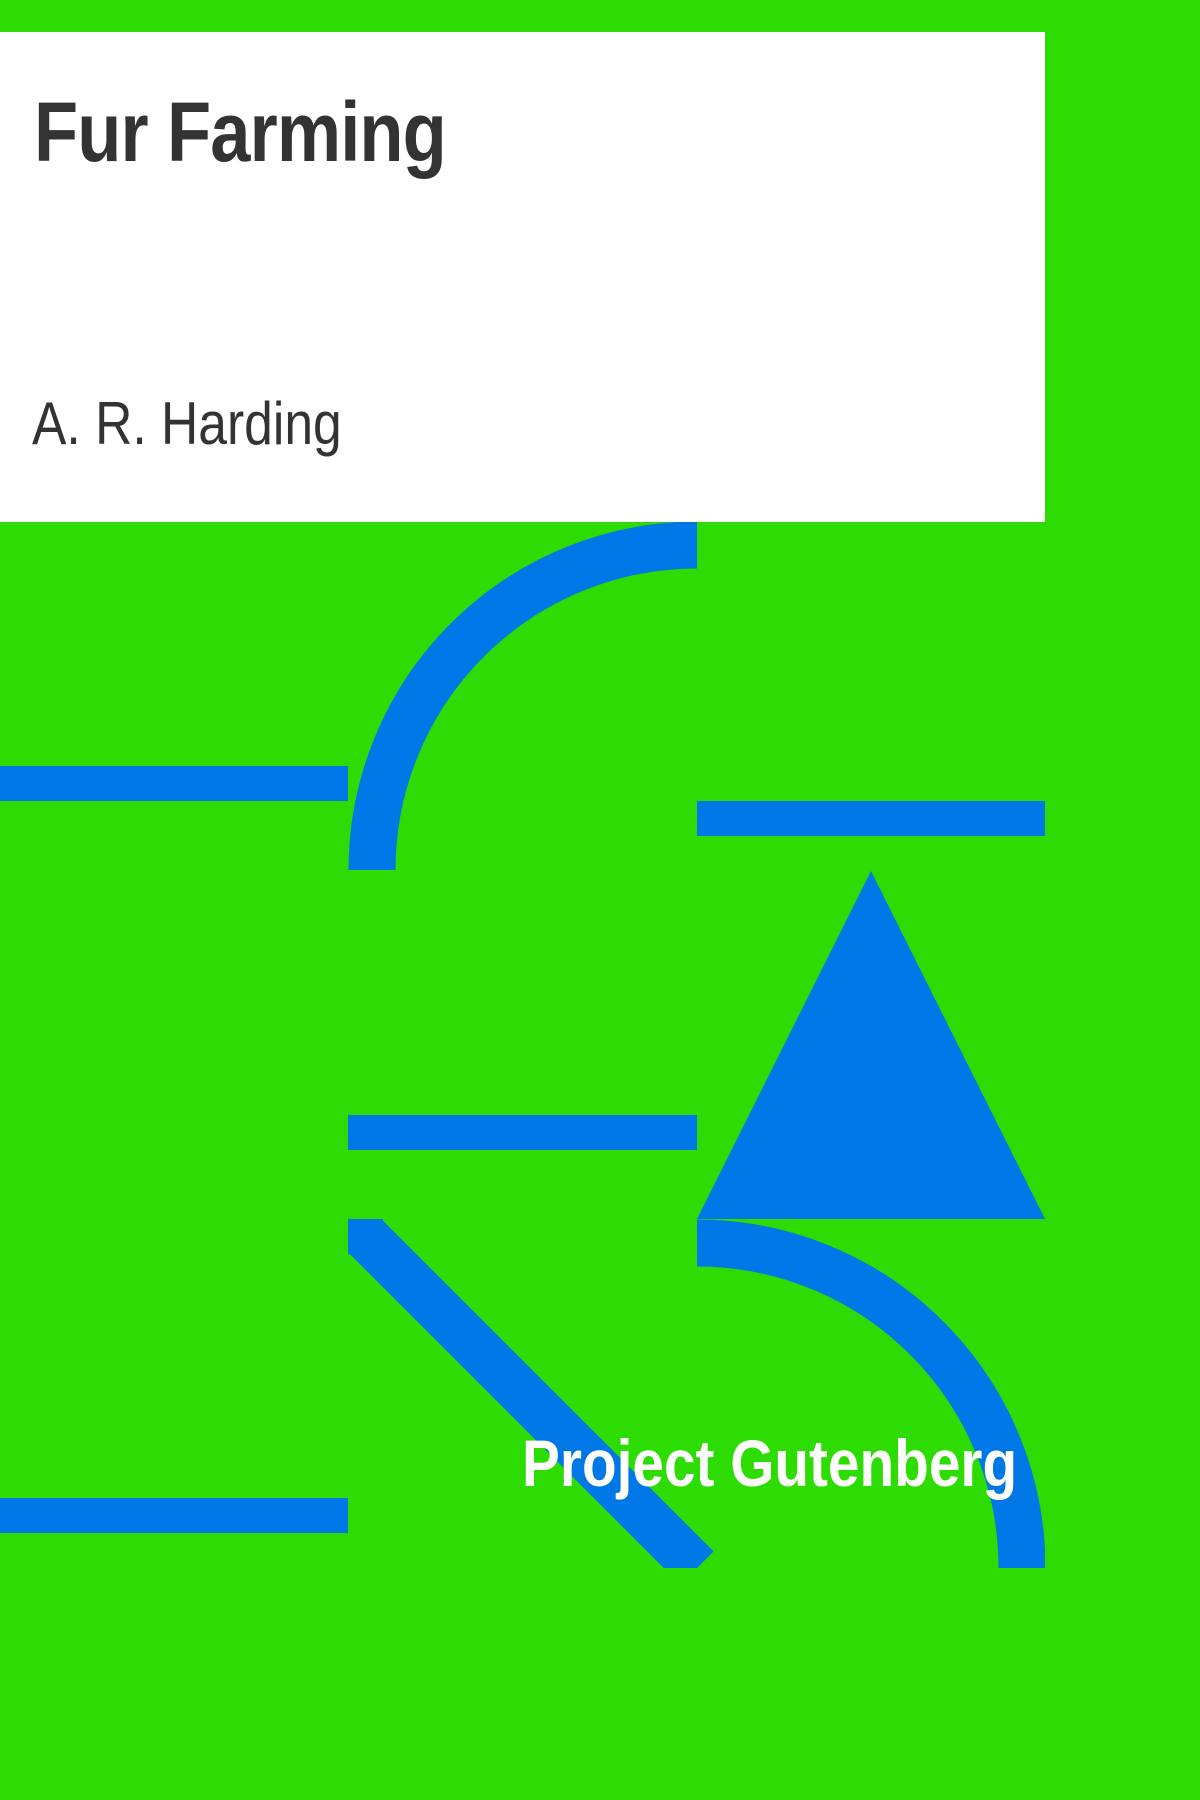 The height and width of the screenshot is (1800, 1200). What do you see at coordinates (523, 696) in the screenshot?
I see `quarter-arc-upper` at bounding box center [523, 696].